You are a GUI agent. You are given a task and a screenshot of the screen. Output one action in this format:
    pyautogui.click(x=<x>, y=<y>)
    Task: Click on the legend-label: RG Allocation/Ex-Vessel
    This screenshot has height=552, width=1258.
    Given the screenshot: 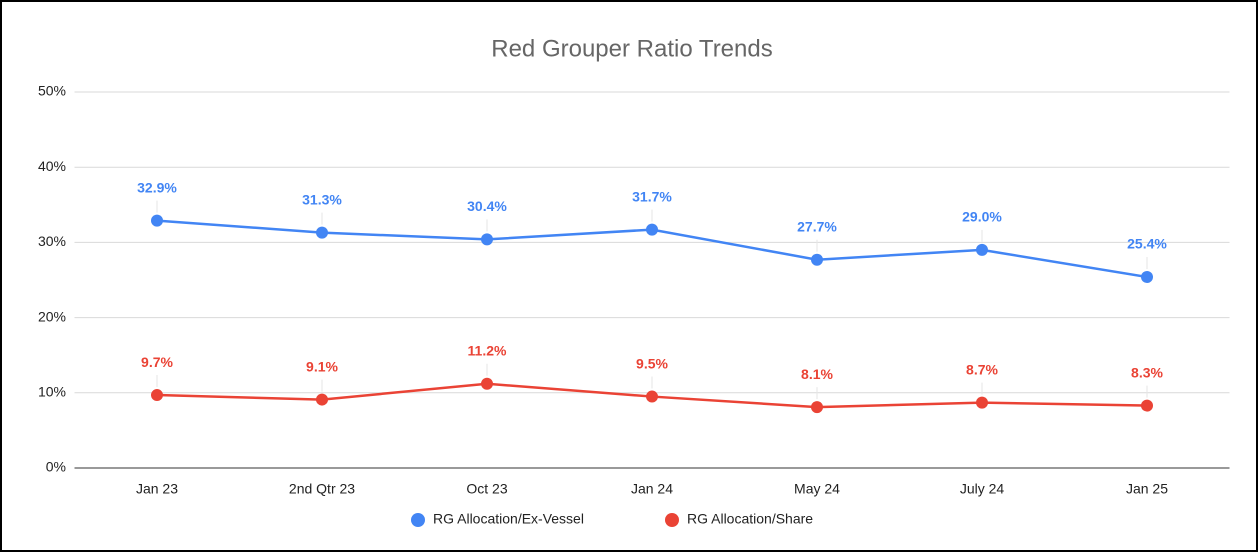 What is the action you would take?
    pyautogui.click(x=508, y=519)
    